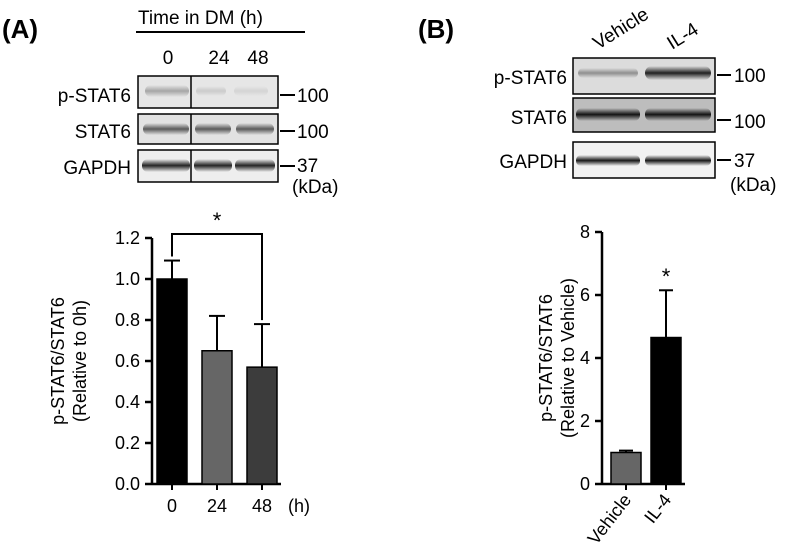  What do you see at coordinates (127, 402) in the screenshot?
I see `y-tick-label: 0.4` at bounding box center [127, 402].